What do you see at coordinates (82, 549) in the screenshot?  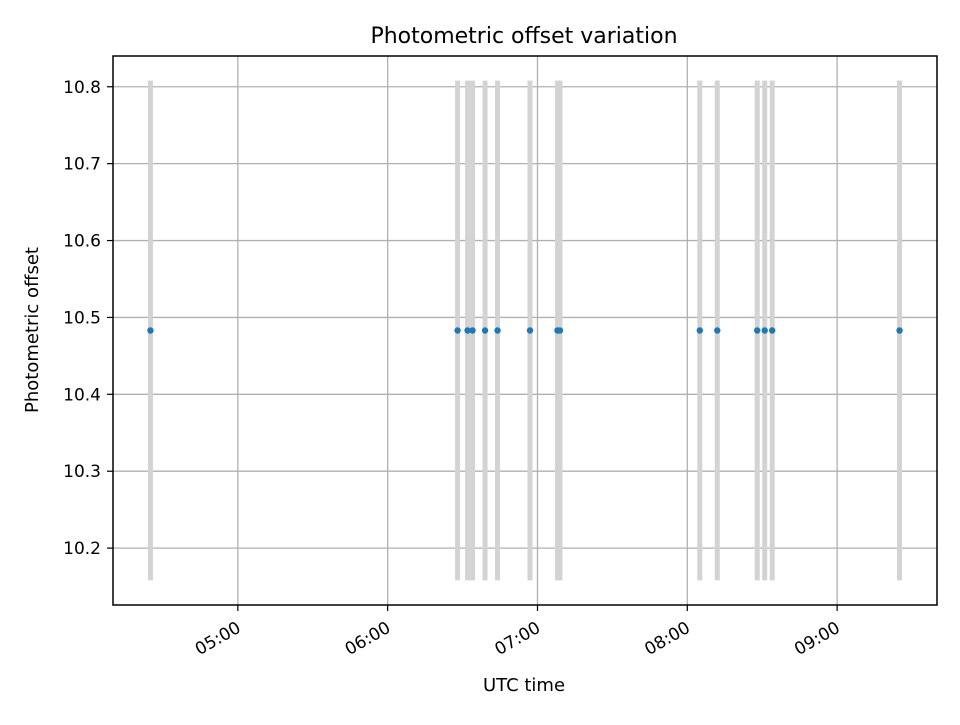 I see `y-tick-label: 10.2` at bounding box center [82, 549].